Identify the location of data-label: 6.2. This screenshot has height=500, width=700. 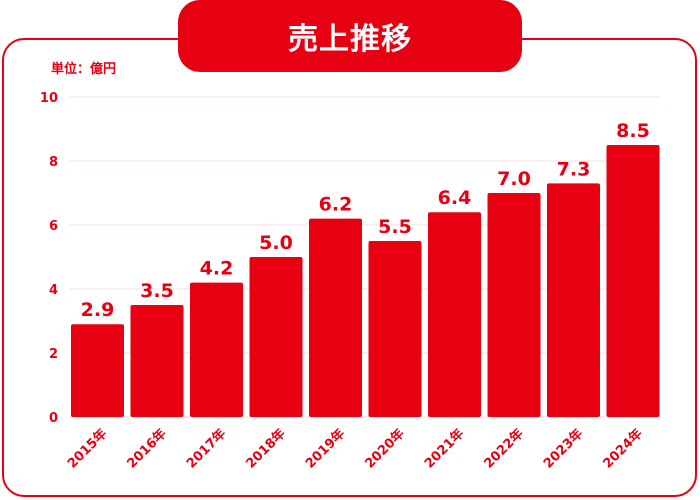
(336, 205).